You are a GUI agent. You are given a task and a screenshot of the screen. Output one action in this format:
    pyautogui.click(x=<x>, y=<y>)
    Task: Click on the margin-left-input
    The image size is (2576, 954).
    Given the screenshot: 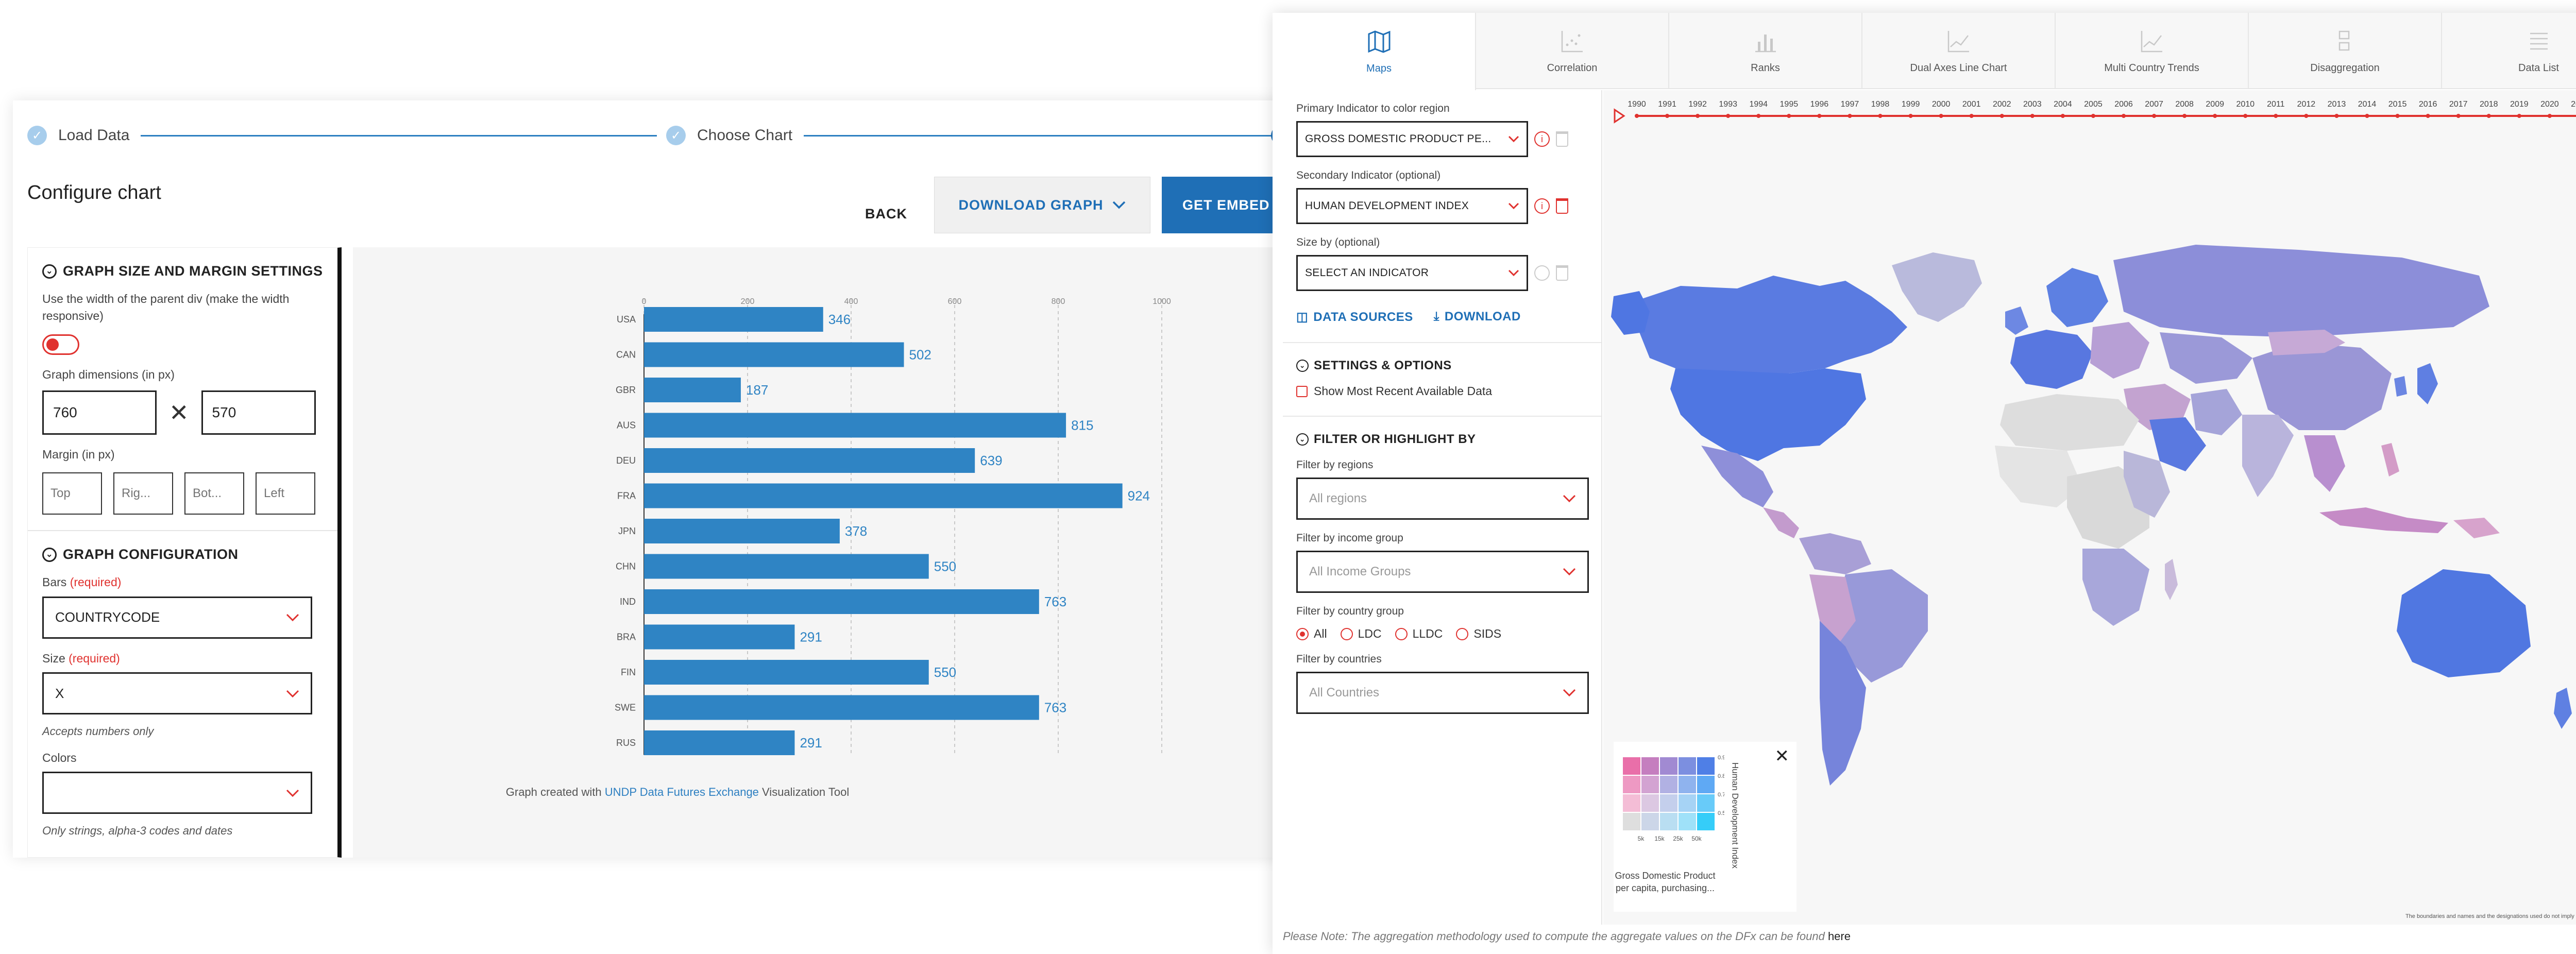 What is the action you would take?
    pyautogui.click(x=286, y=493)
    